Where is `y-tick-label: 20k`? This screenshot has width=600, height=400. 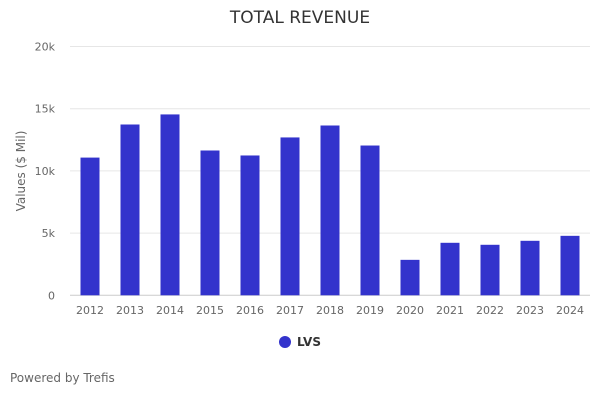
y-tick-label: 20k is located at coordinates (45, 47).